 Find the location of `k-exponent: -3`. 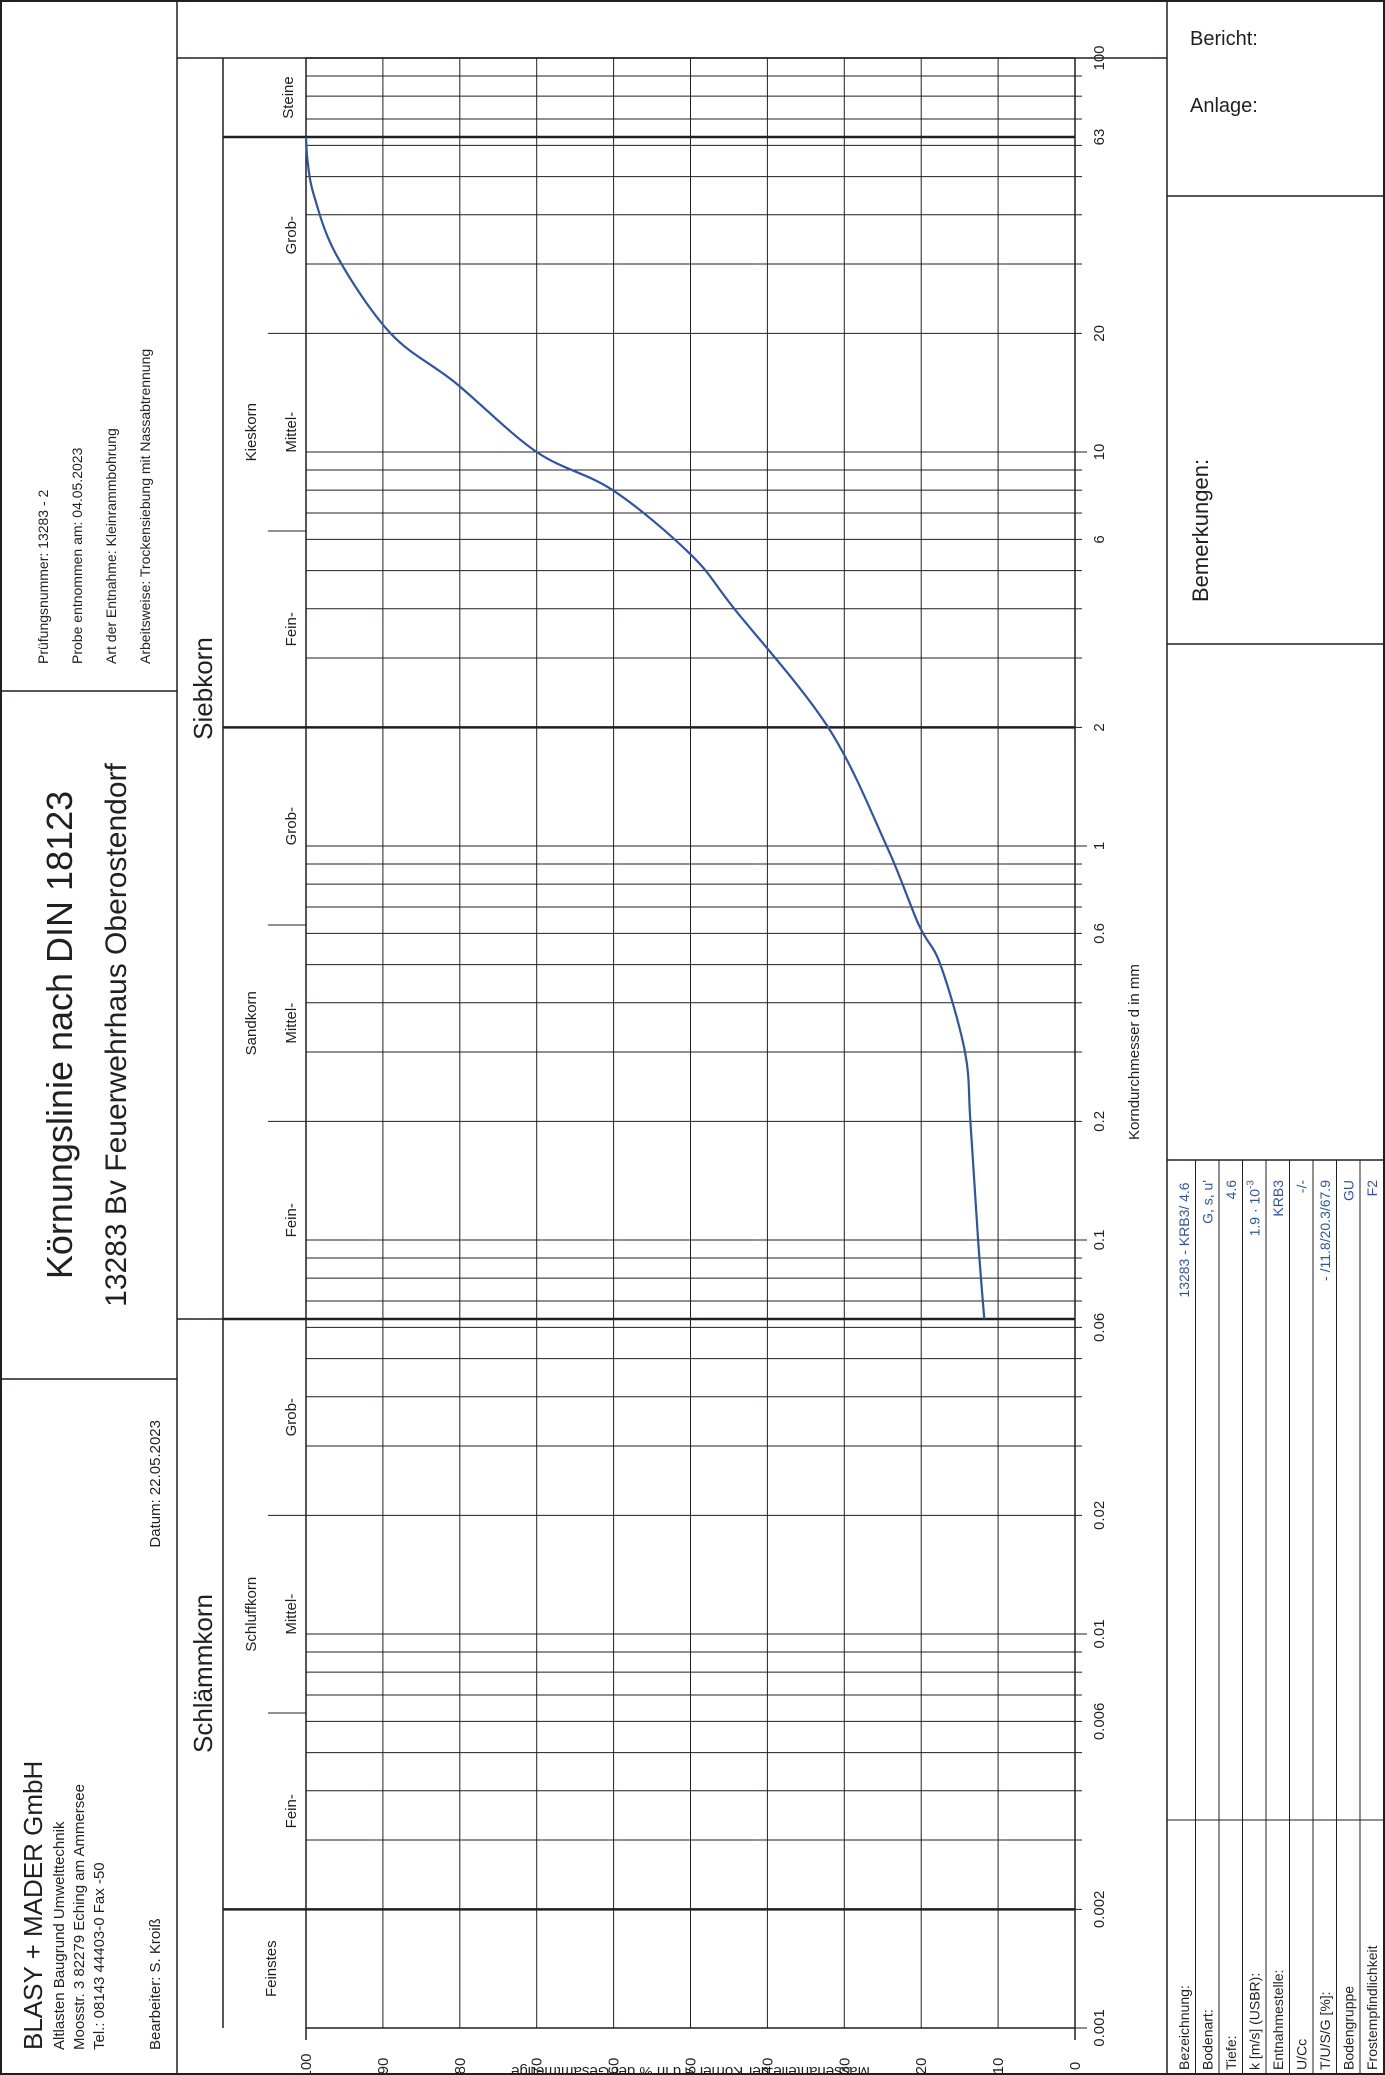

k-exponent: -3 is located at coordinates (1251, 1184).